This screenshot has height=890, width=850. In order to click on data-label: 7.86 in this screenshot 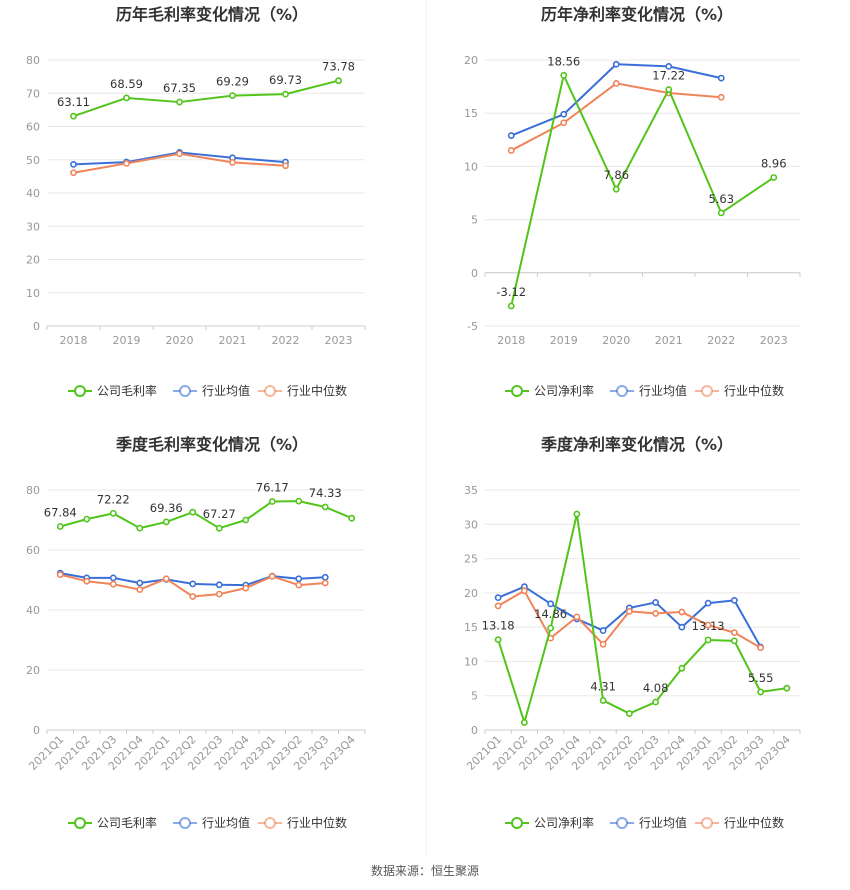, I will do `click(616, 175)`.